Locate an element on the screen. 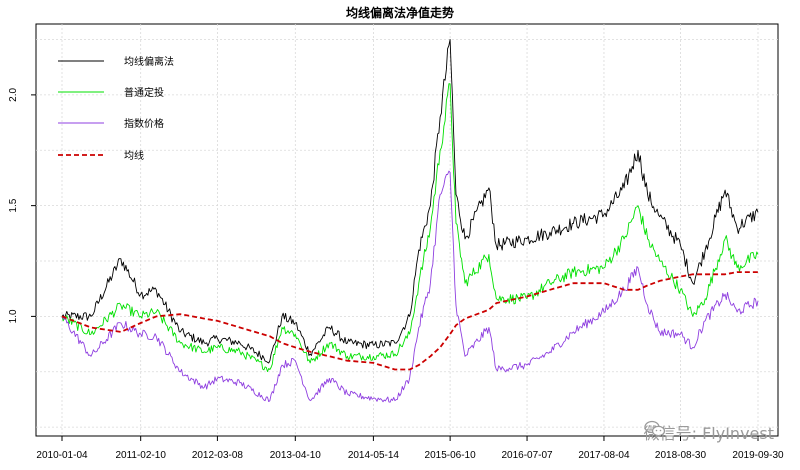 This screenshot has width=800, height=470. legend-label: 指数价格 is located at coordinates (144, 123).